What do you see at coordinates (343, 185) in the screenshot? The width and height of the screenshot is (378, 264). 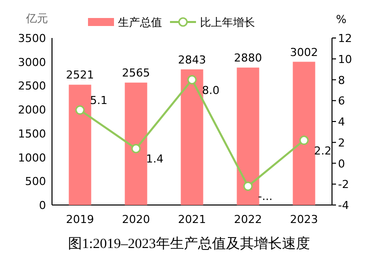 I see `y2-tick-label: -2` at bounding box center [343, 185].